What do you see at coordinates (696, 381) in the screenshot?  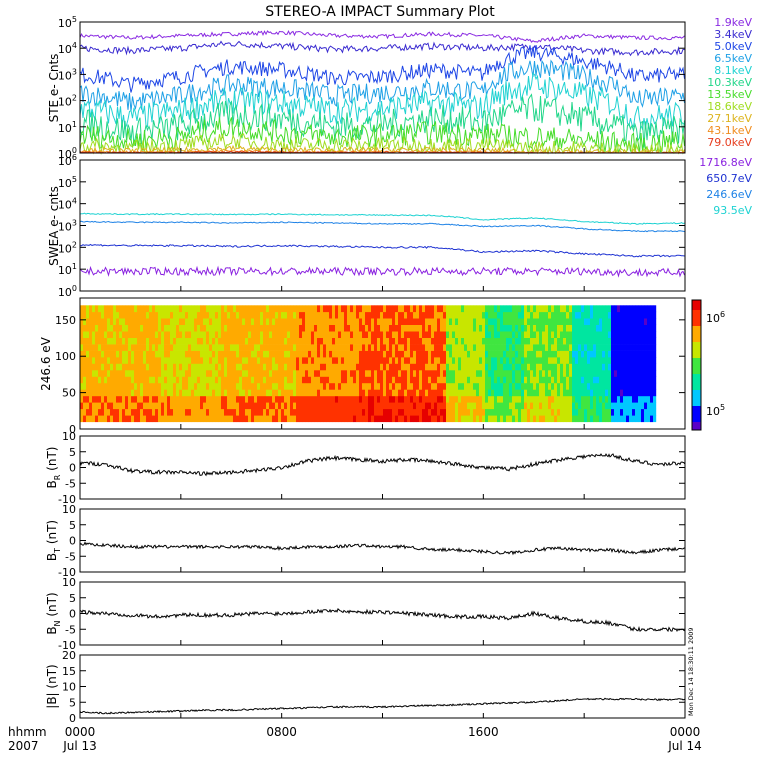 I see `colorbar-step` at bounding box center [696, 381].